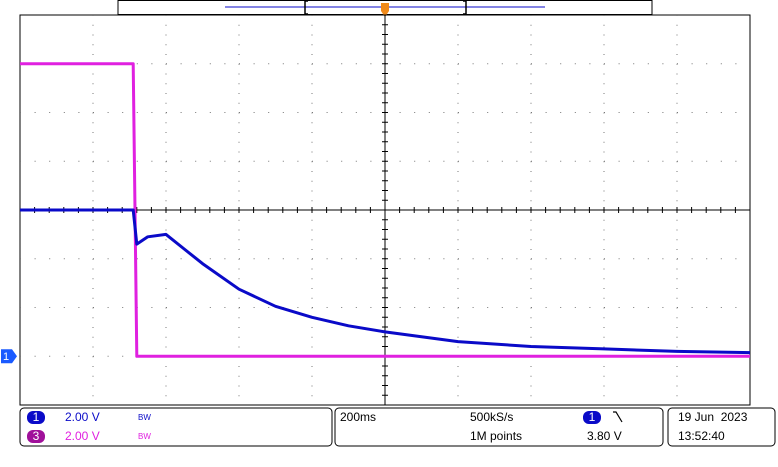  What do you see at coordinates (496, 436) in the screenshot?
I see `record-length: 1M points` at bounding box center [496, 436].